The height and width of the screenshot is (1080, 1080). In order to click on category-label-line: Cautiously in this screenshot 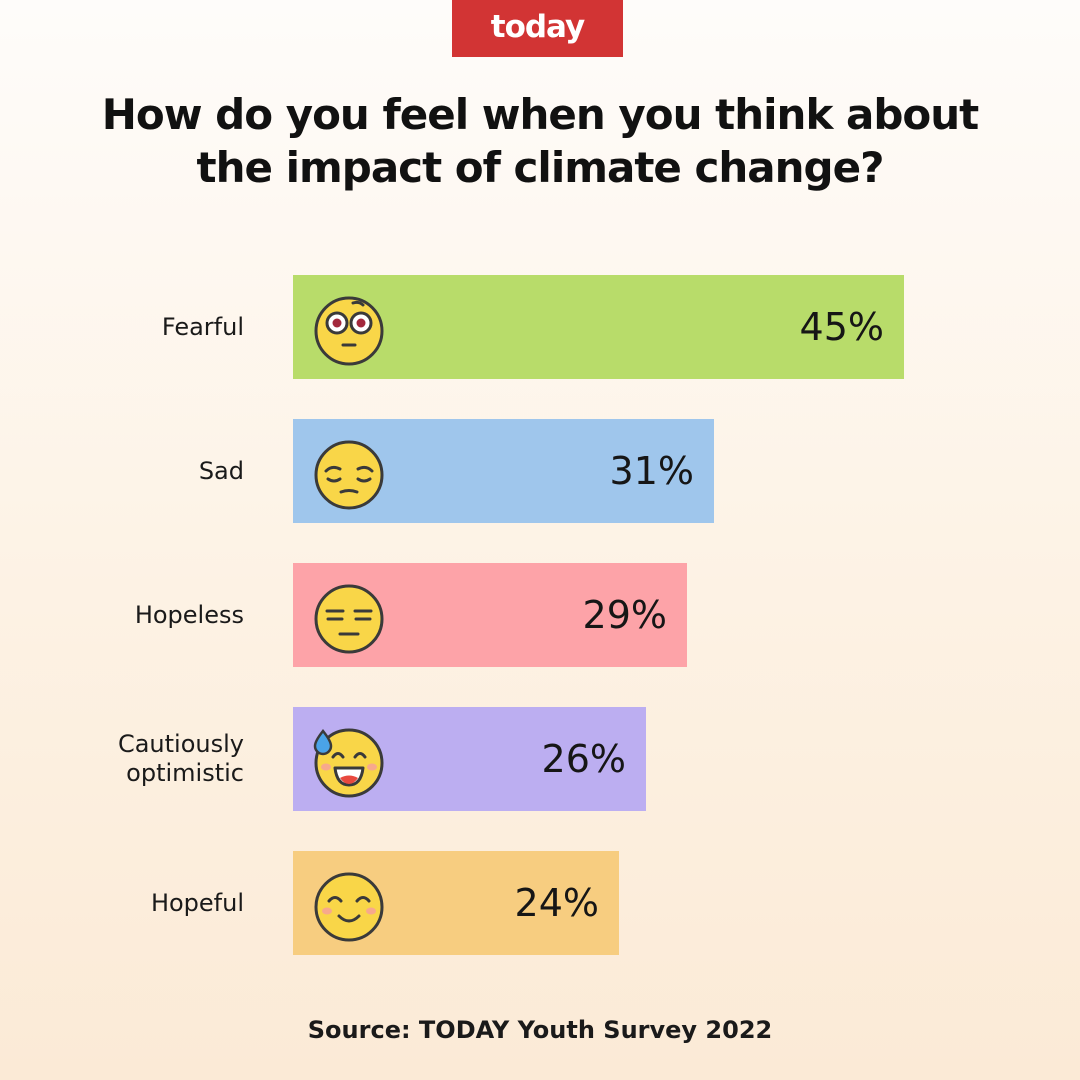, I will do `click(180, 744)`.